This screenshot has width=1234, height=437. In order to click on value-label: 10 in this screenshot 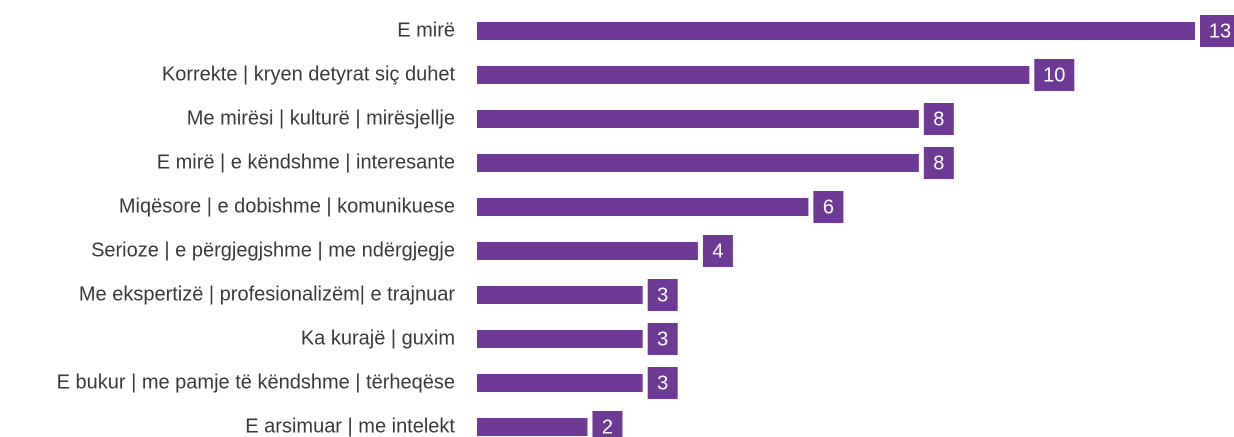, I will do `click(1054, 75)`.